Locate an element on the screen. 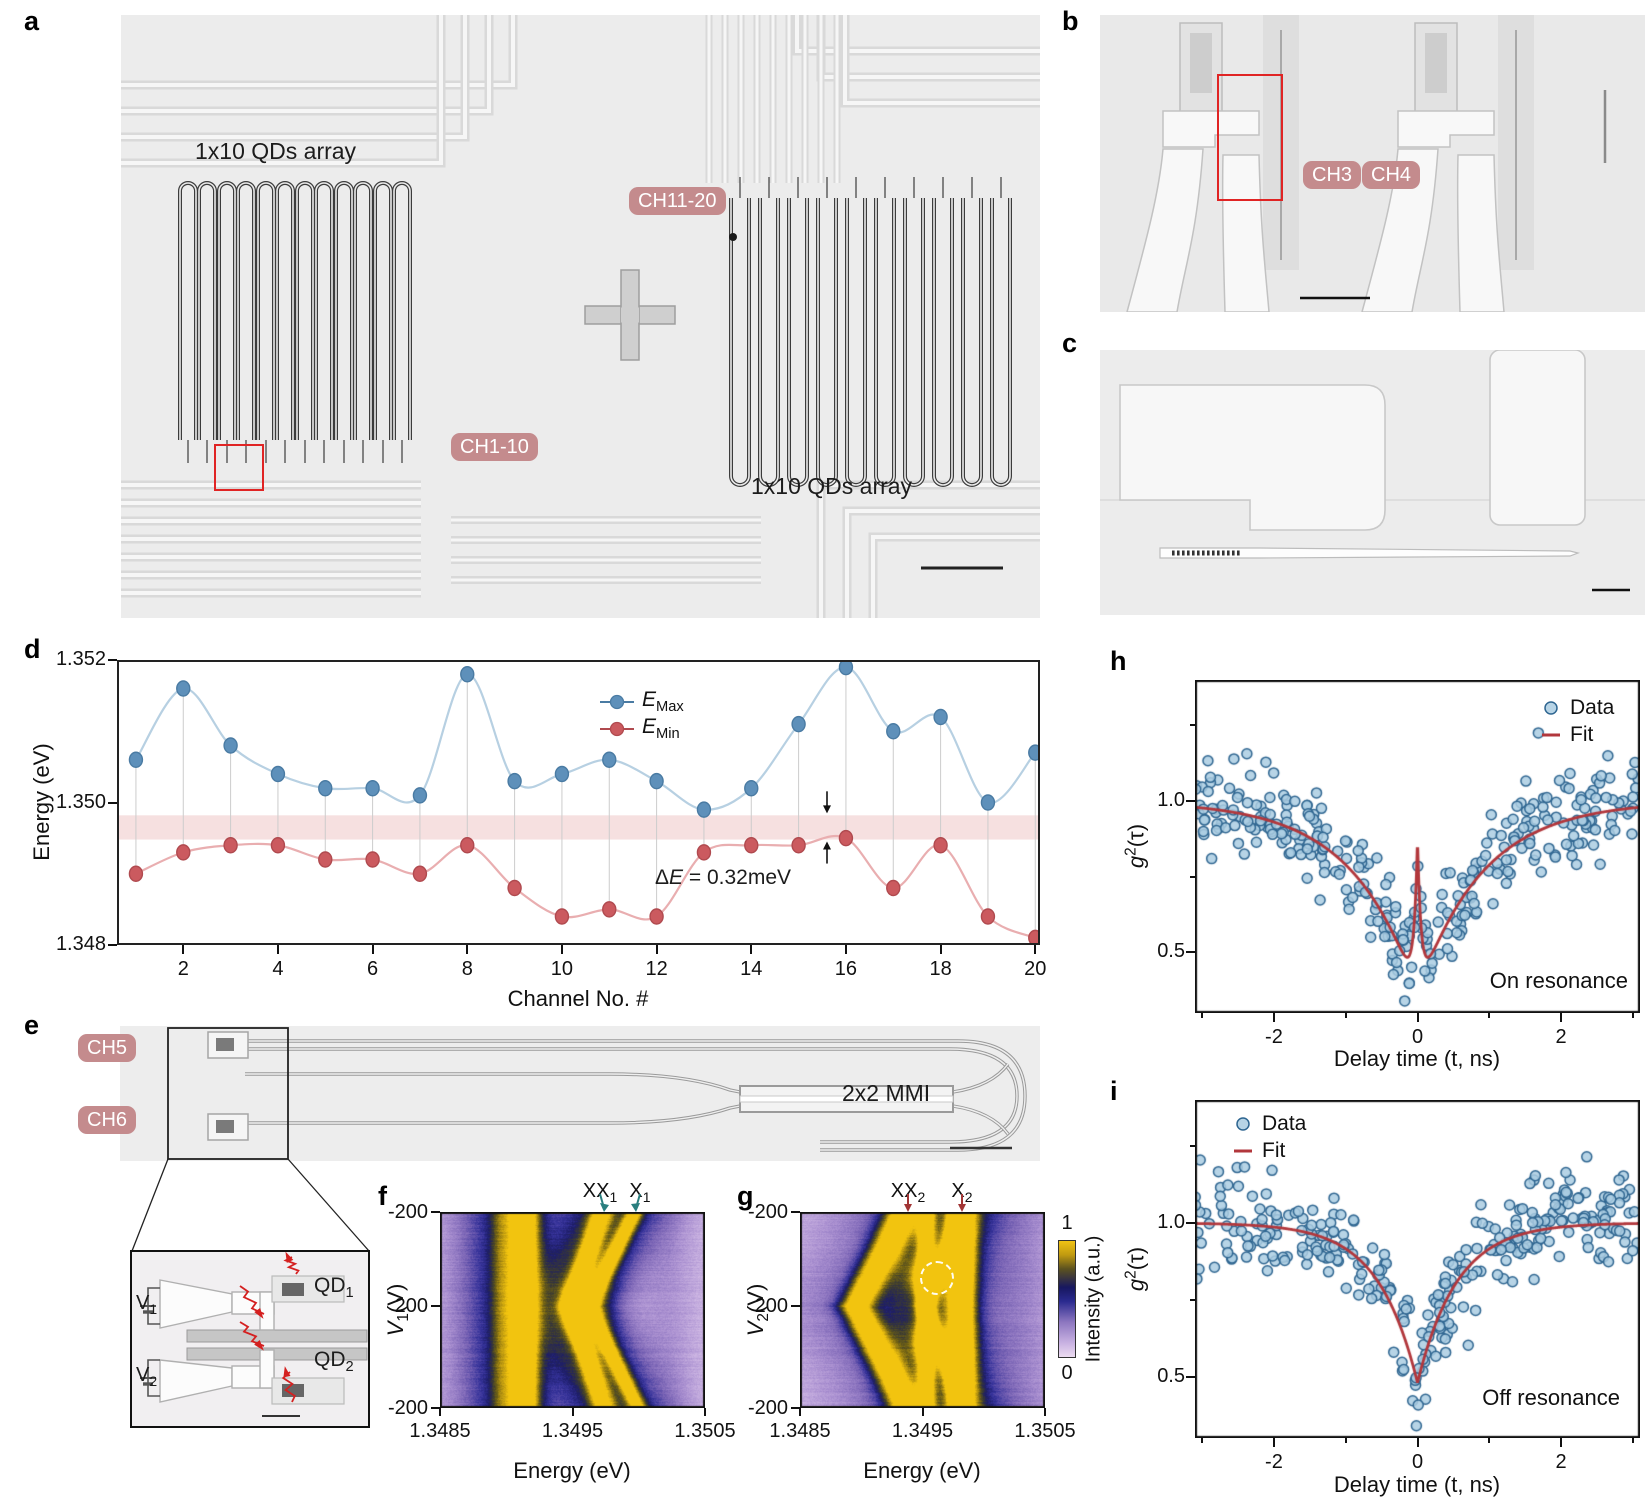 This screenshot has width=1647, height=1501. on-resonance-label: On resonance is located at coordinates (1558, 980).